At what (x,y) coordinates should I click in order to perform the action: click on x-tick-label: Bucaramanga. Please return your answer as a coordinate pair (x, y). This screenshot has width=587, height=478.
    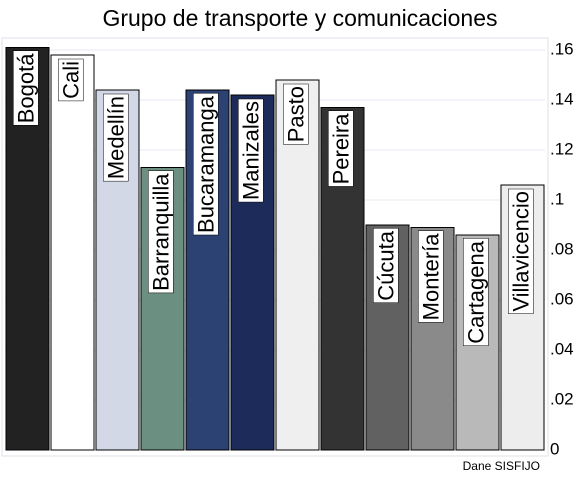
    Looking at the image, I should click on (205, 164).